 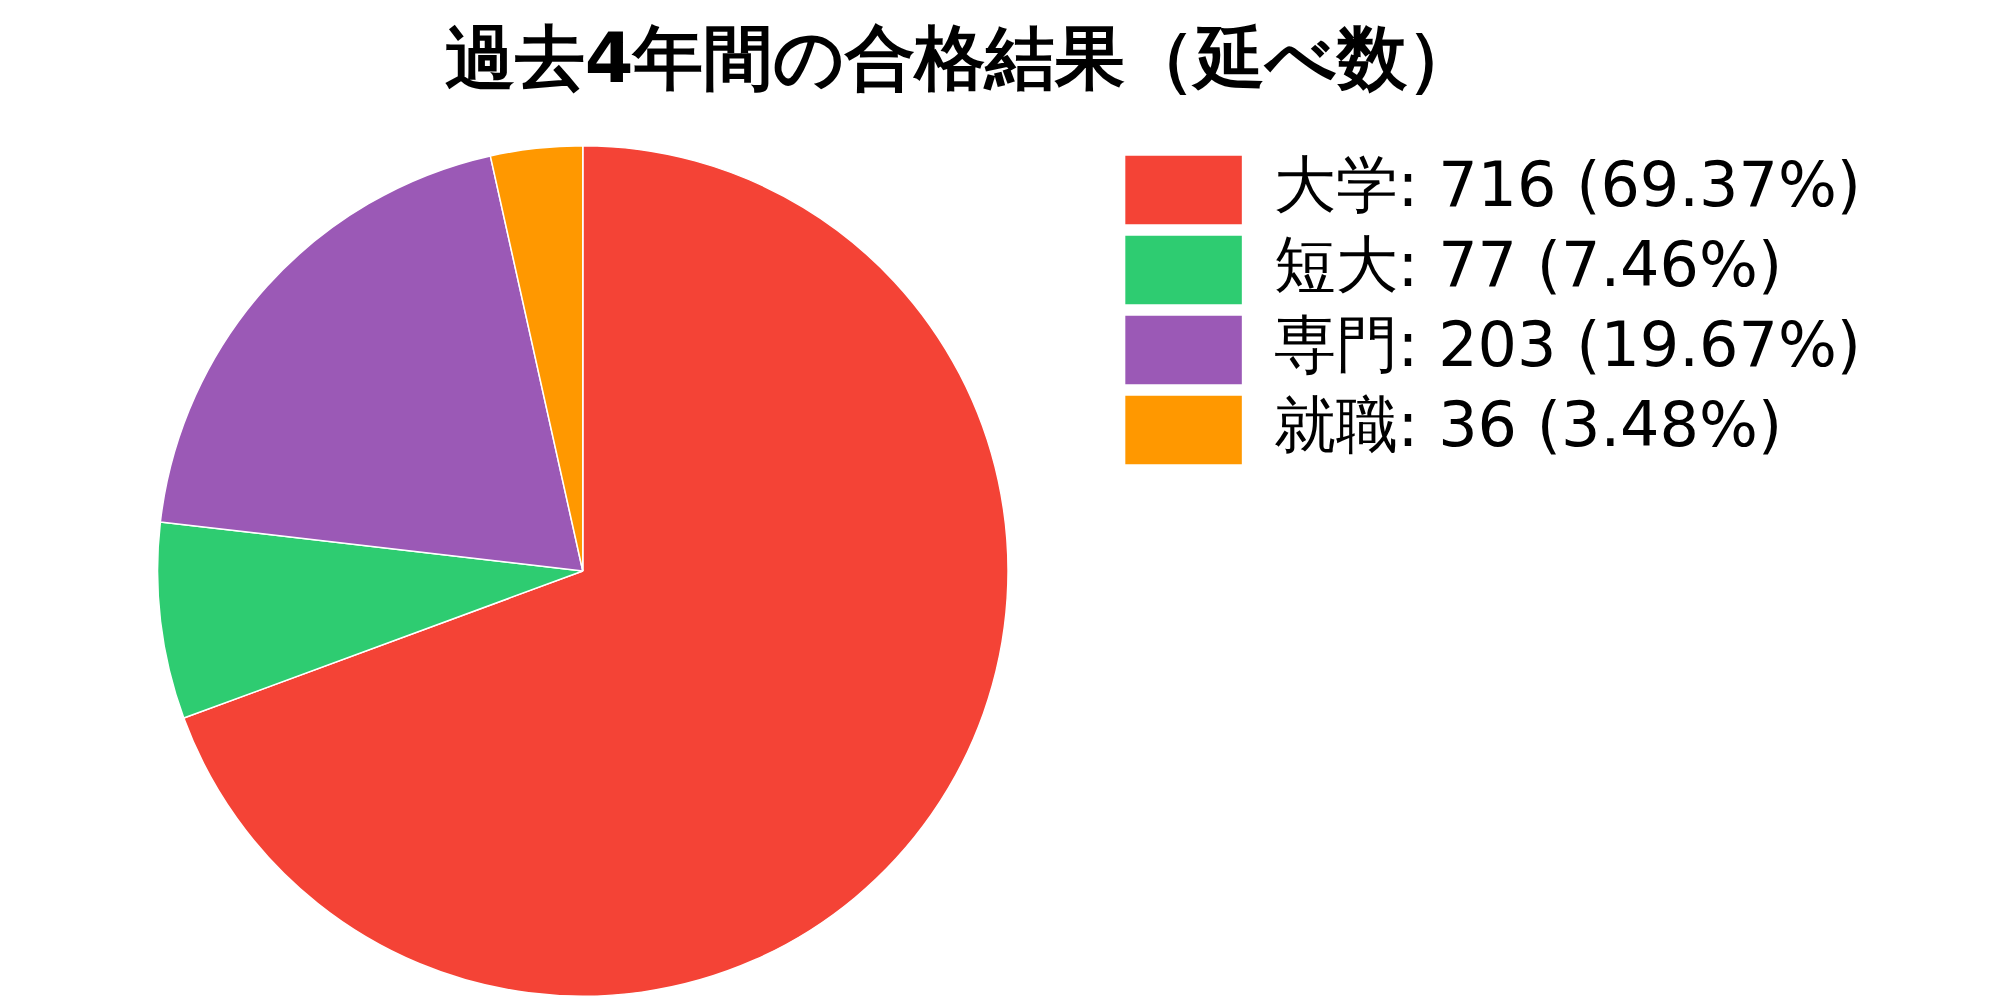 What do you see at coordinates (1528, 265) in the screenshot?
I see `legend-label: 短大: 77 (7.46%)` at bounding box center [1528, 265].